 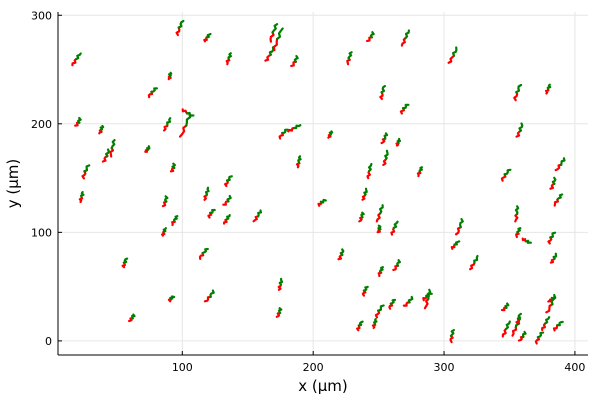 I want to click on x-tick-label: 200, so click(x=313, y=367).